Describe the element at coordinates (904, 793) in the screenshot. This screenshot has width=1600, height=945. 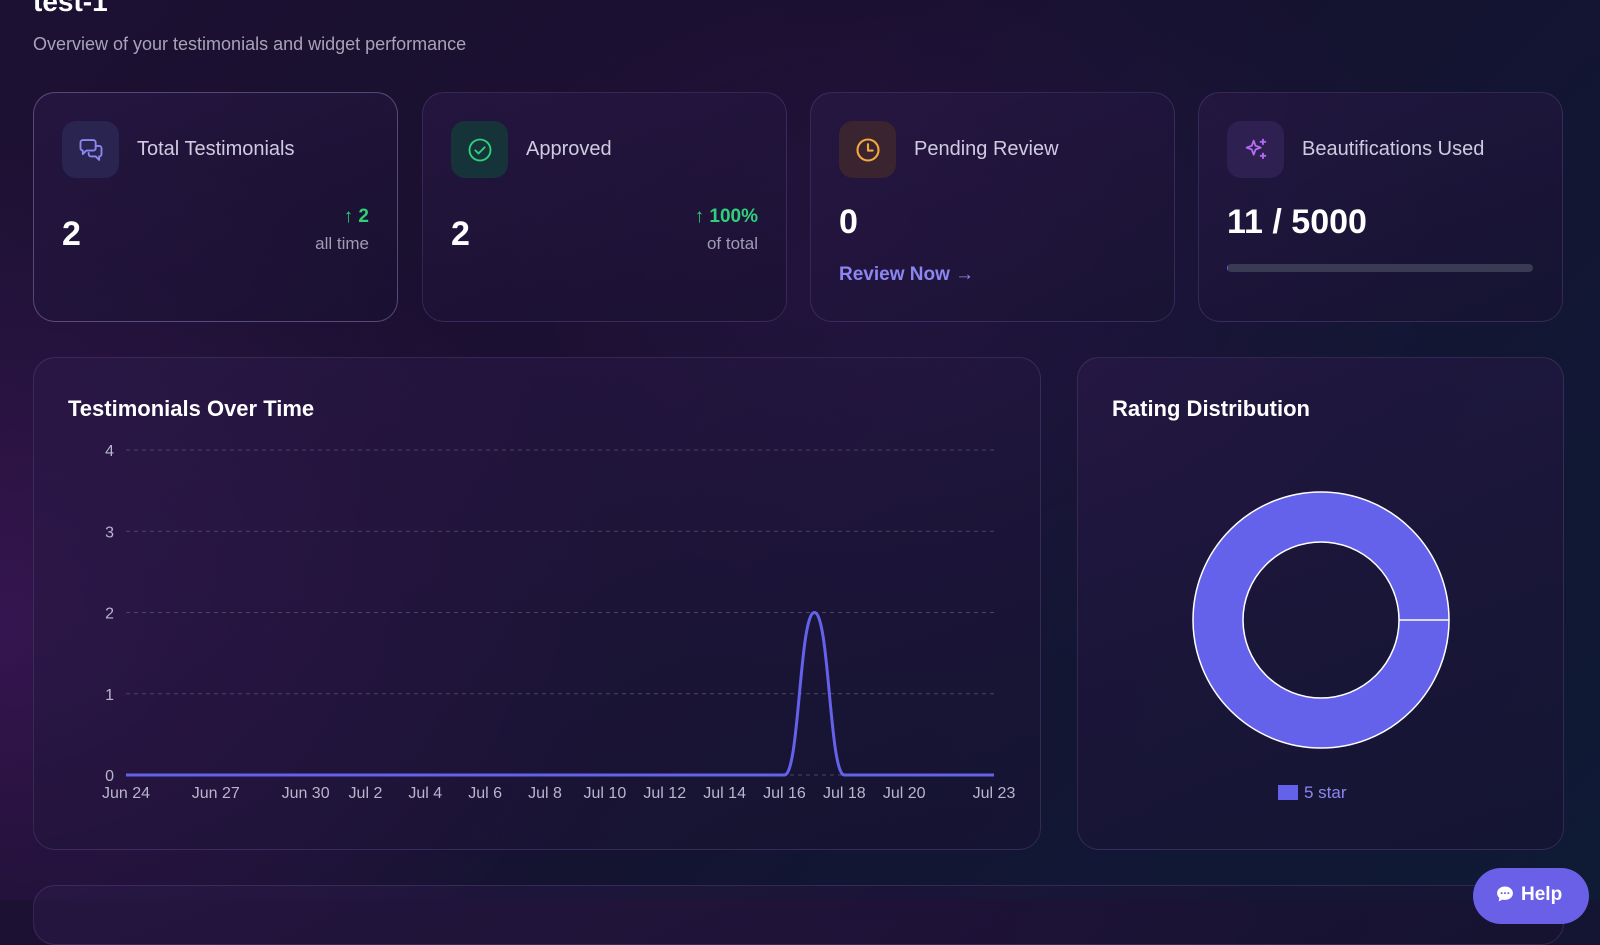
I see `x-tick-label: Jul 20` at that location.